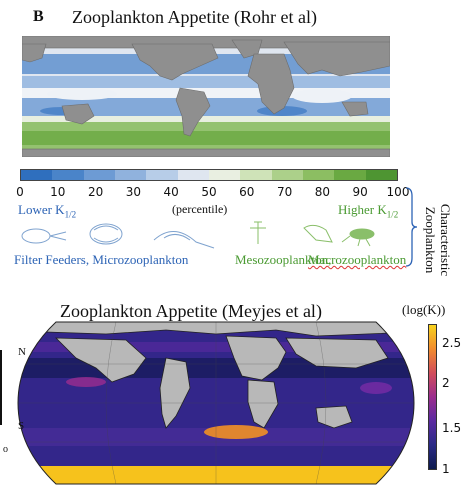  I want to click on colorbar-tick-label: 30, so click(133, 192).